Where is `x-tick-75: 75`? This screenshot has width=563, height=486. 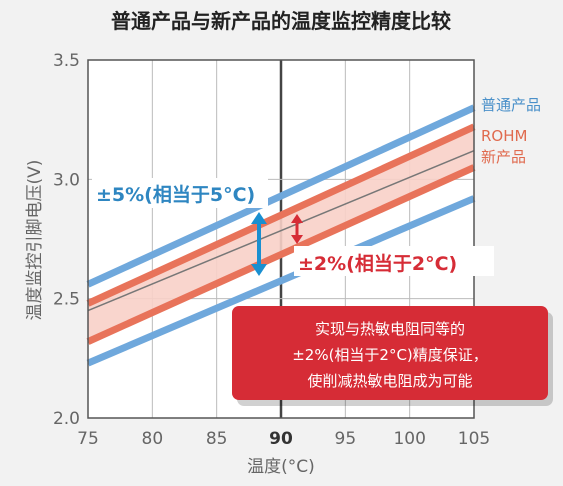 x-tick-75: 75 is located at coordinates (88, 439).